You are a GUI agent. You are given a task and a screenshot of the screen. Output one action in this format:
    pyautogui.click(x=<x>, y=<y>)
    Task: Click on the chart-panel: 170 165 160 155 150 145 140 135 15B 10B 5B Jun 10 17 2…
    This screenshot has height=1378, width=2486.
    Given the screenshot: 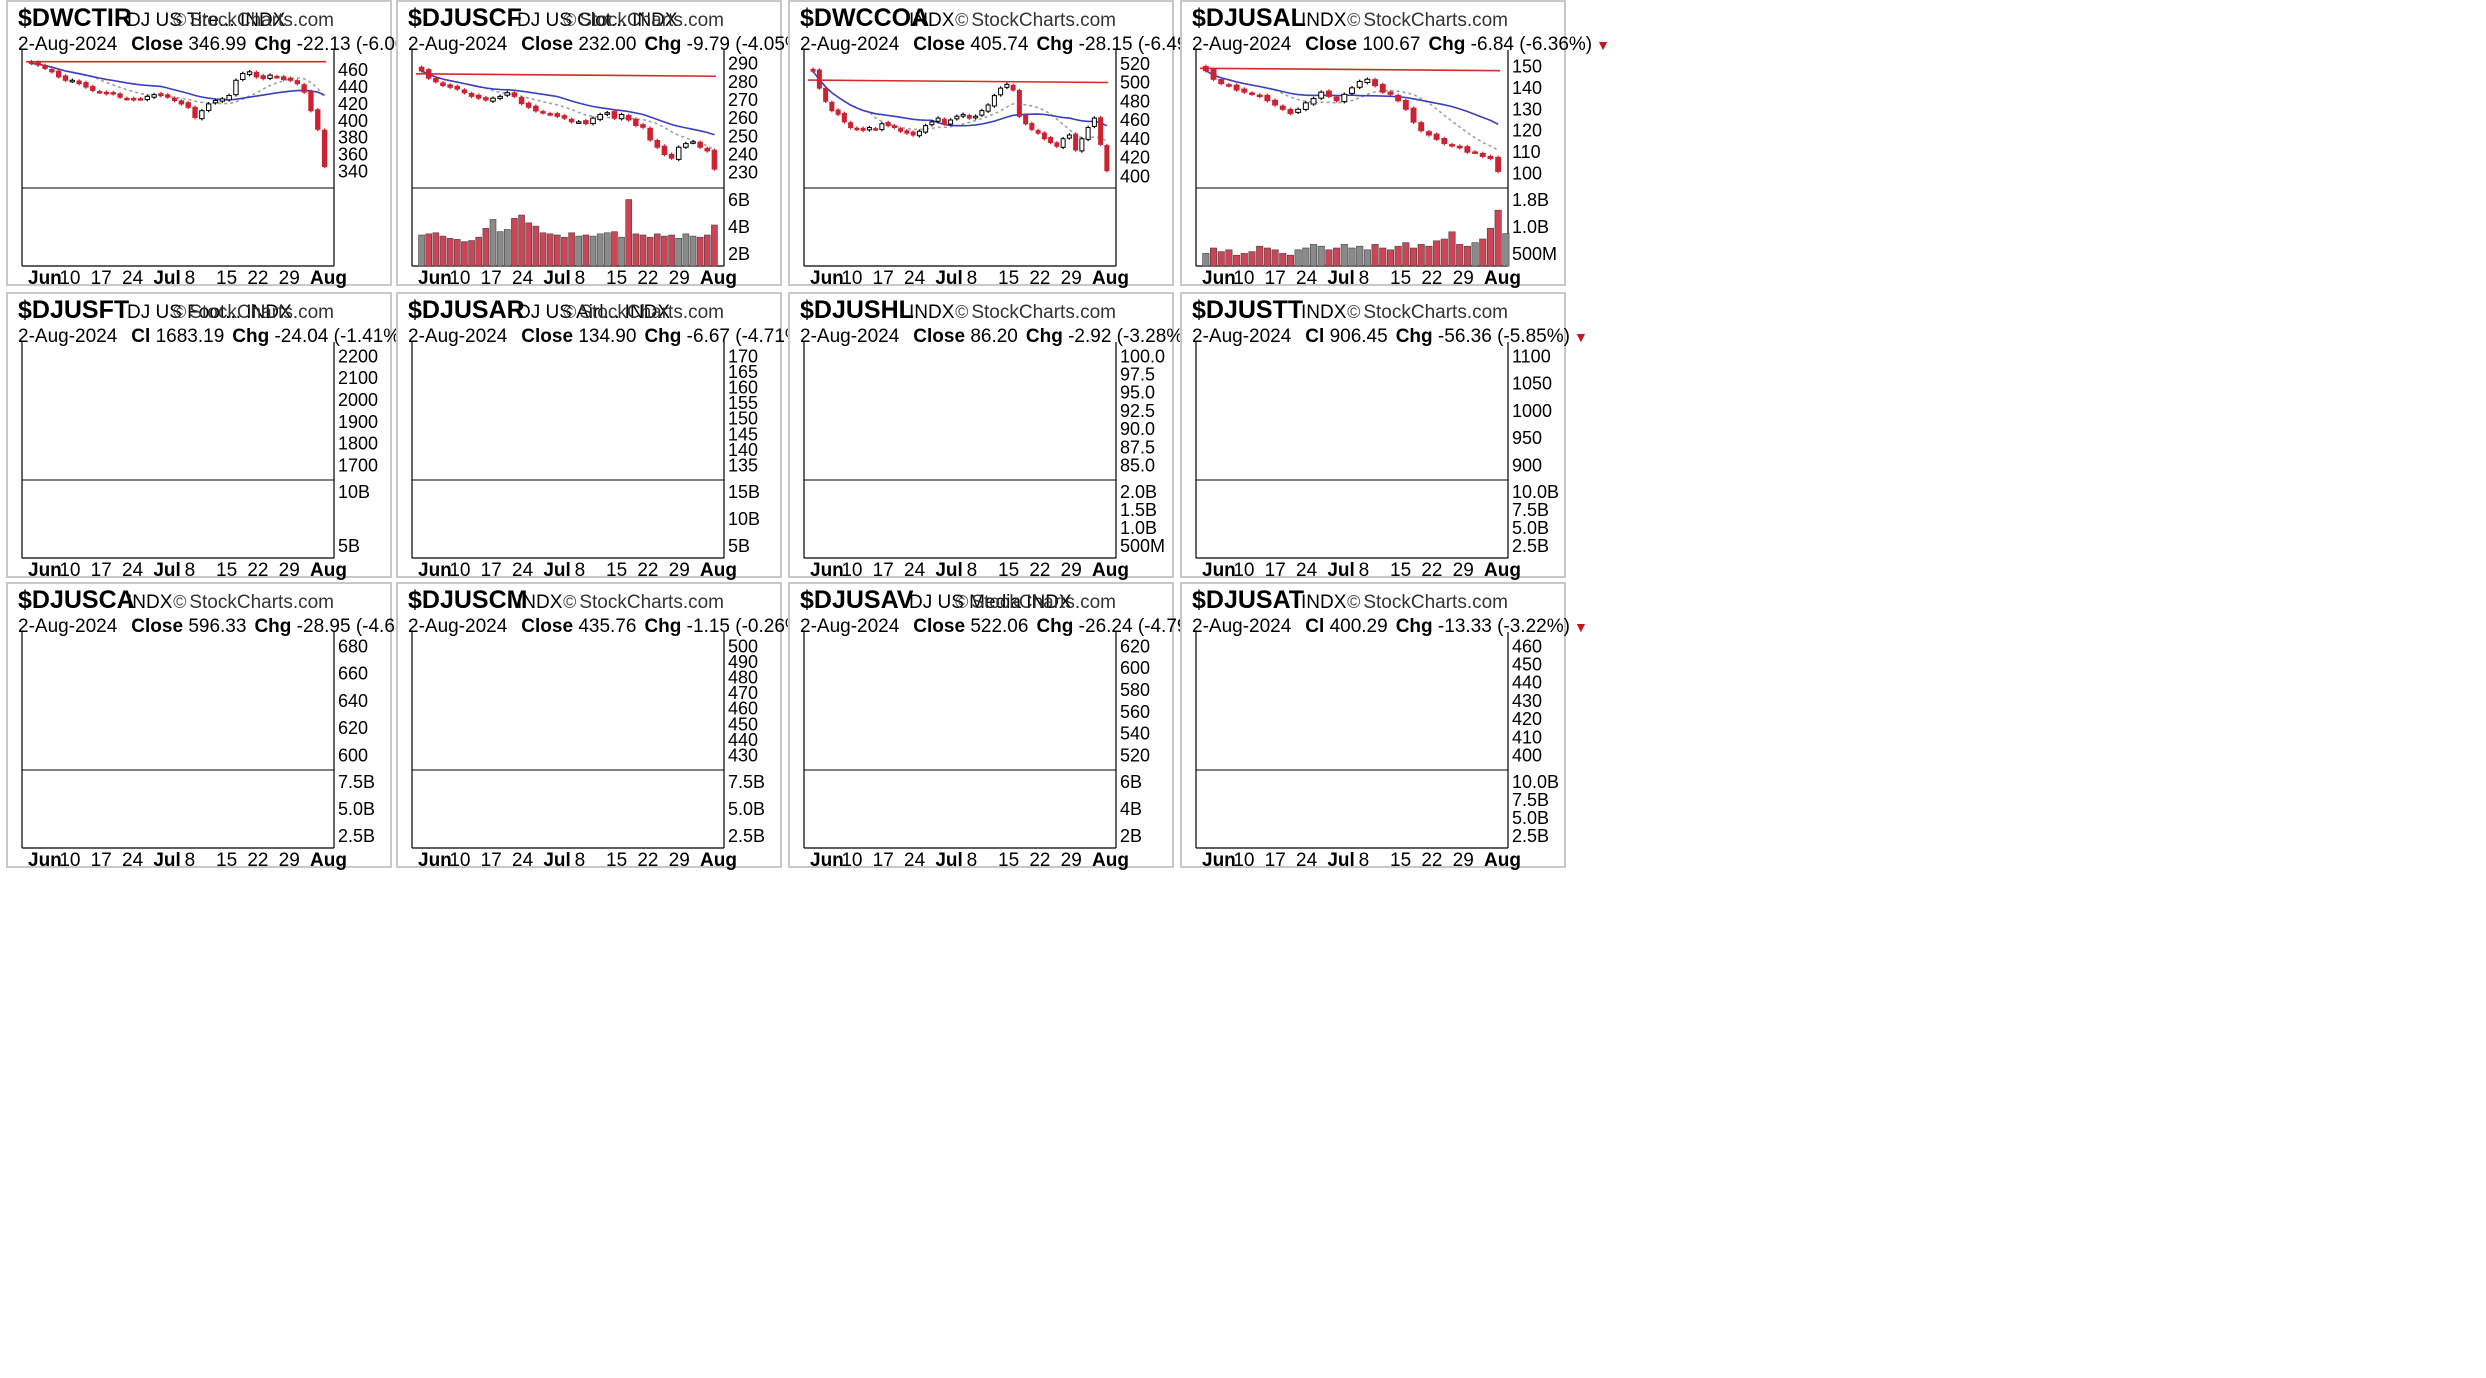 What is the action you would take?
    pyautogui.click(x=611, y=436)
    